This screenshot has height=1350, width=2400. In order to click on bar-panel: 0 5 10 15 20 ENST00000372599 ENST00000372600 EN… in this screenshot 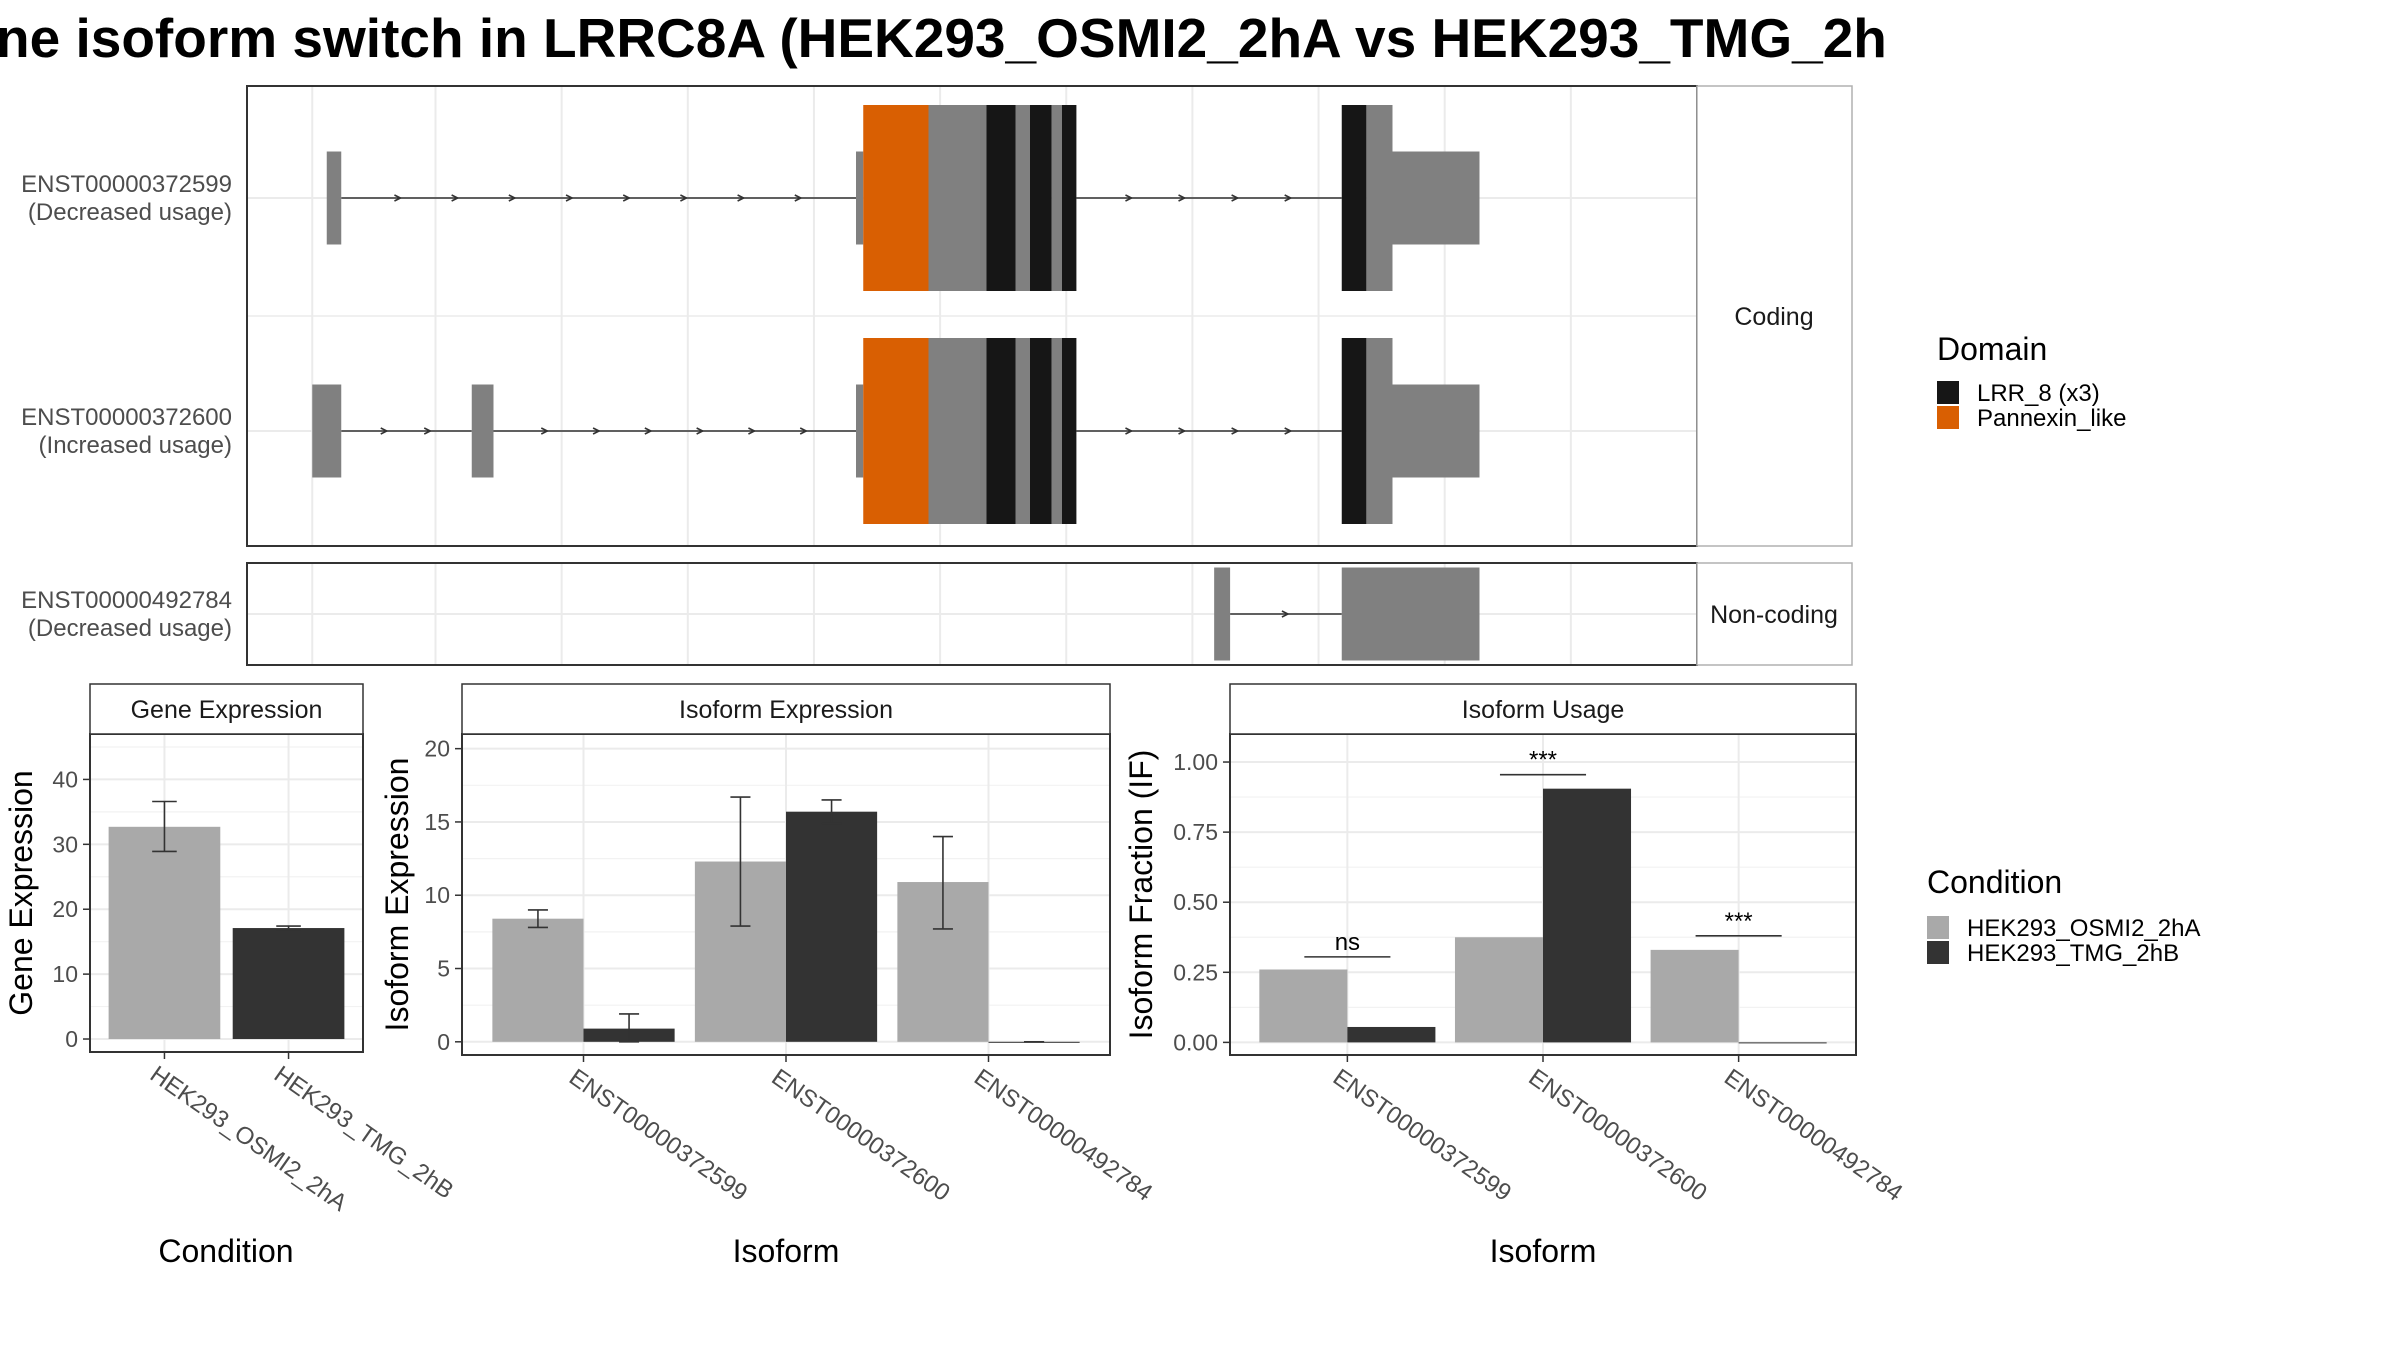, I will do `click(768, 976)`.